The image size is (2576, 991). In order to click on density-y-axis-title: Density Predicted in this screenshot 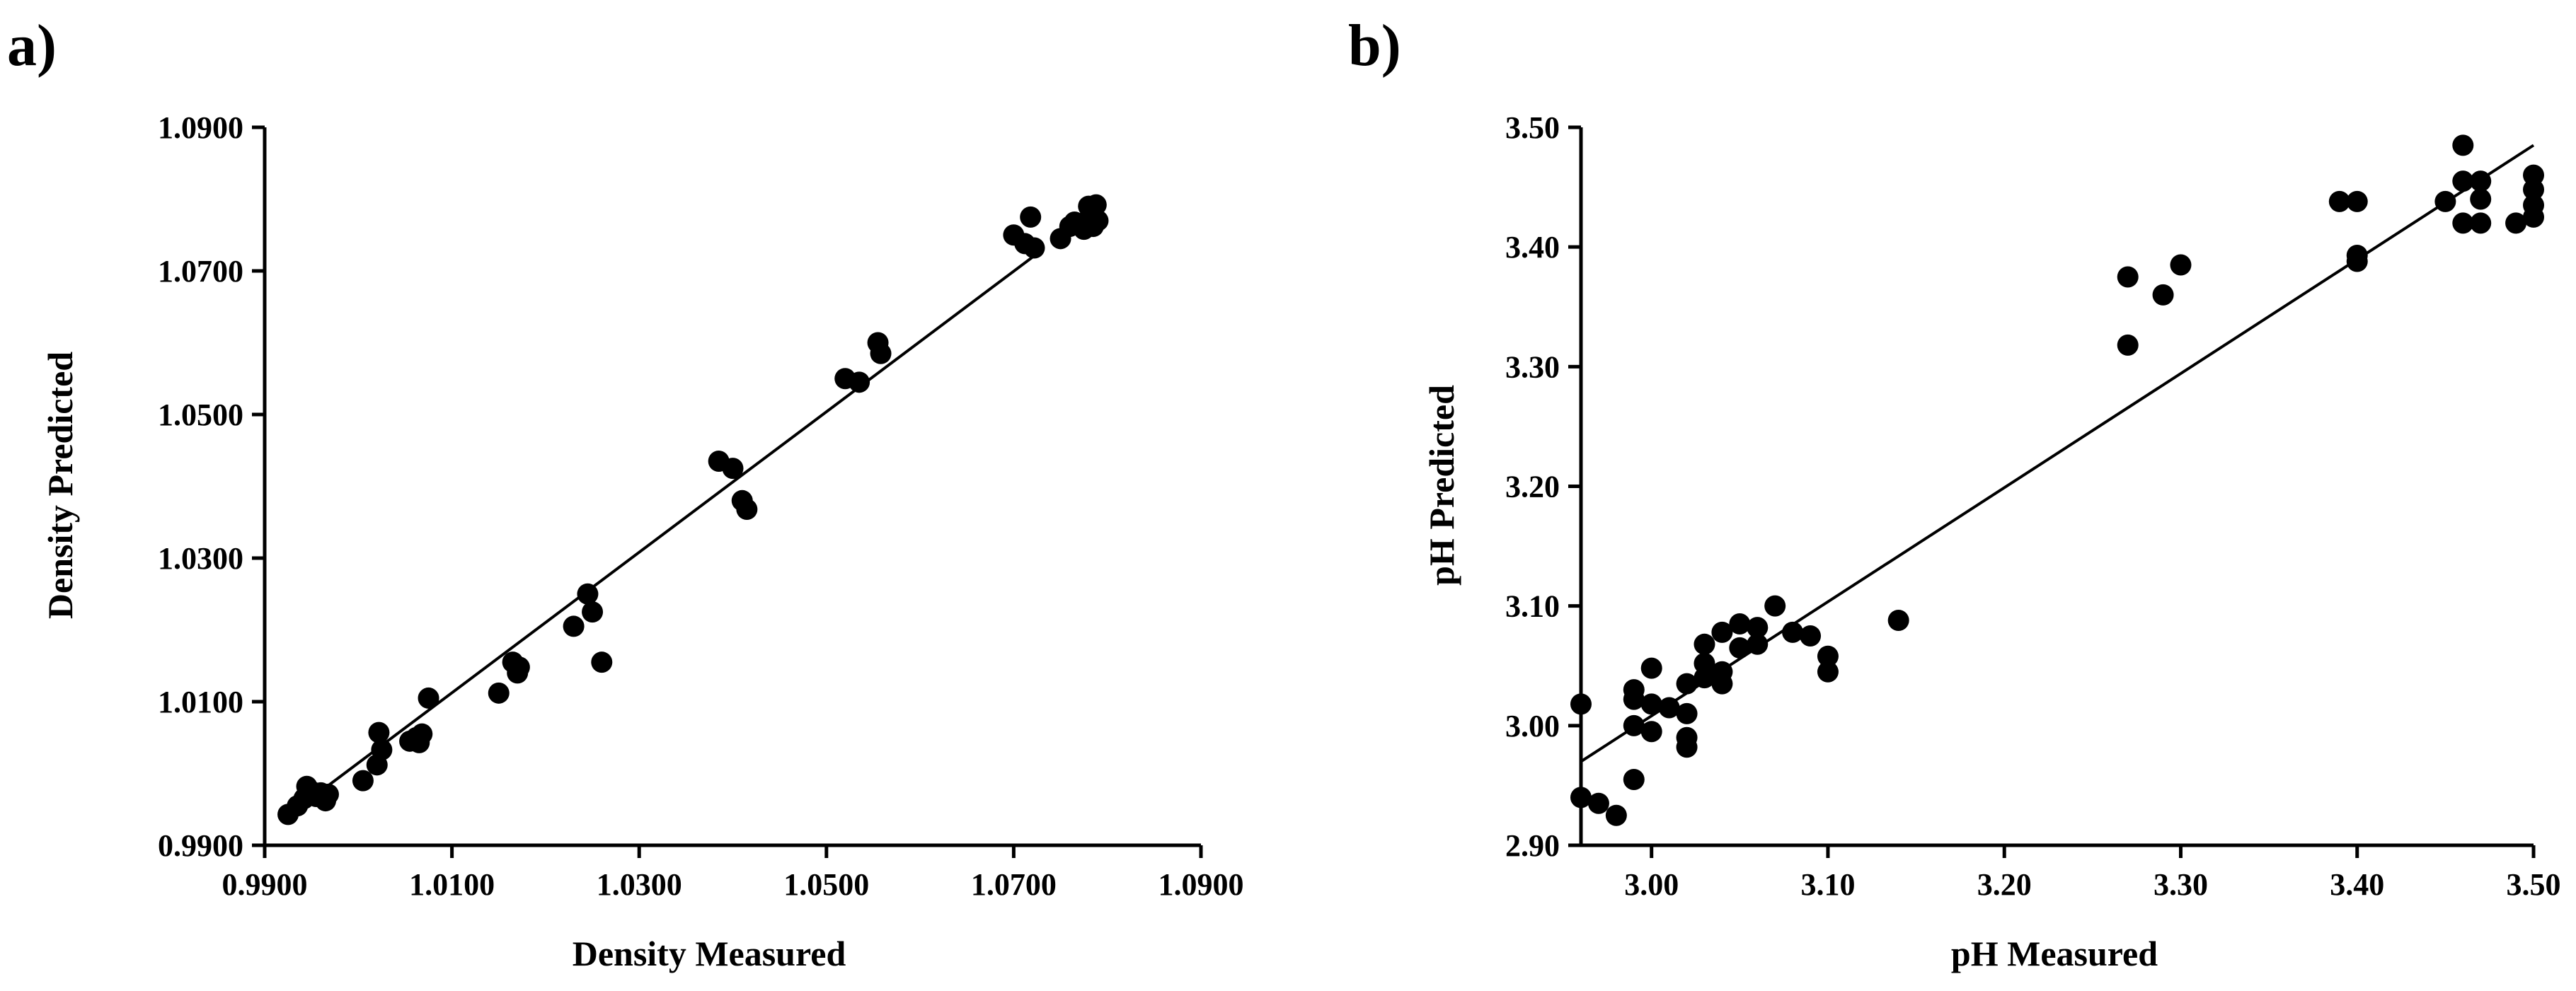, I will do `click(60, 486)`.